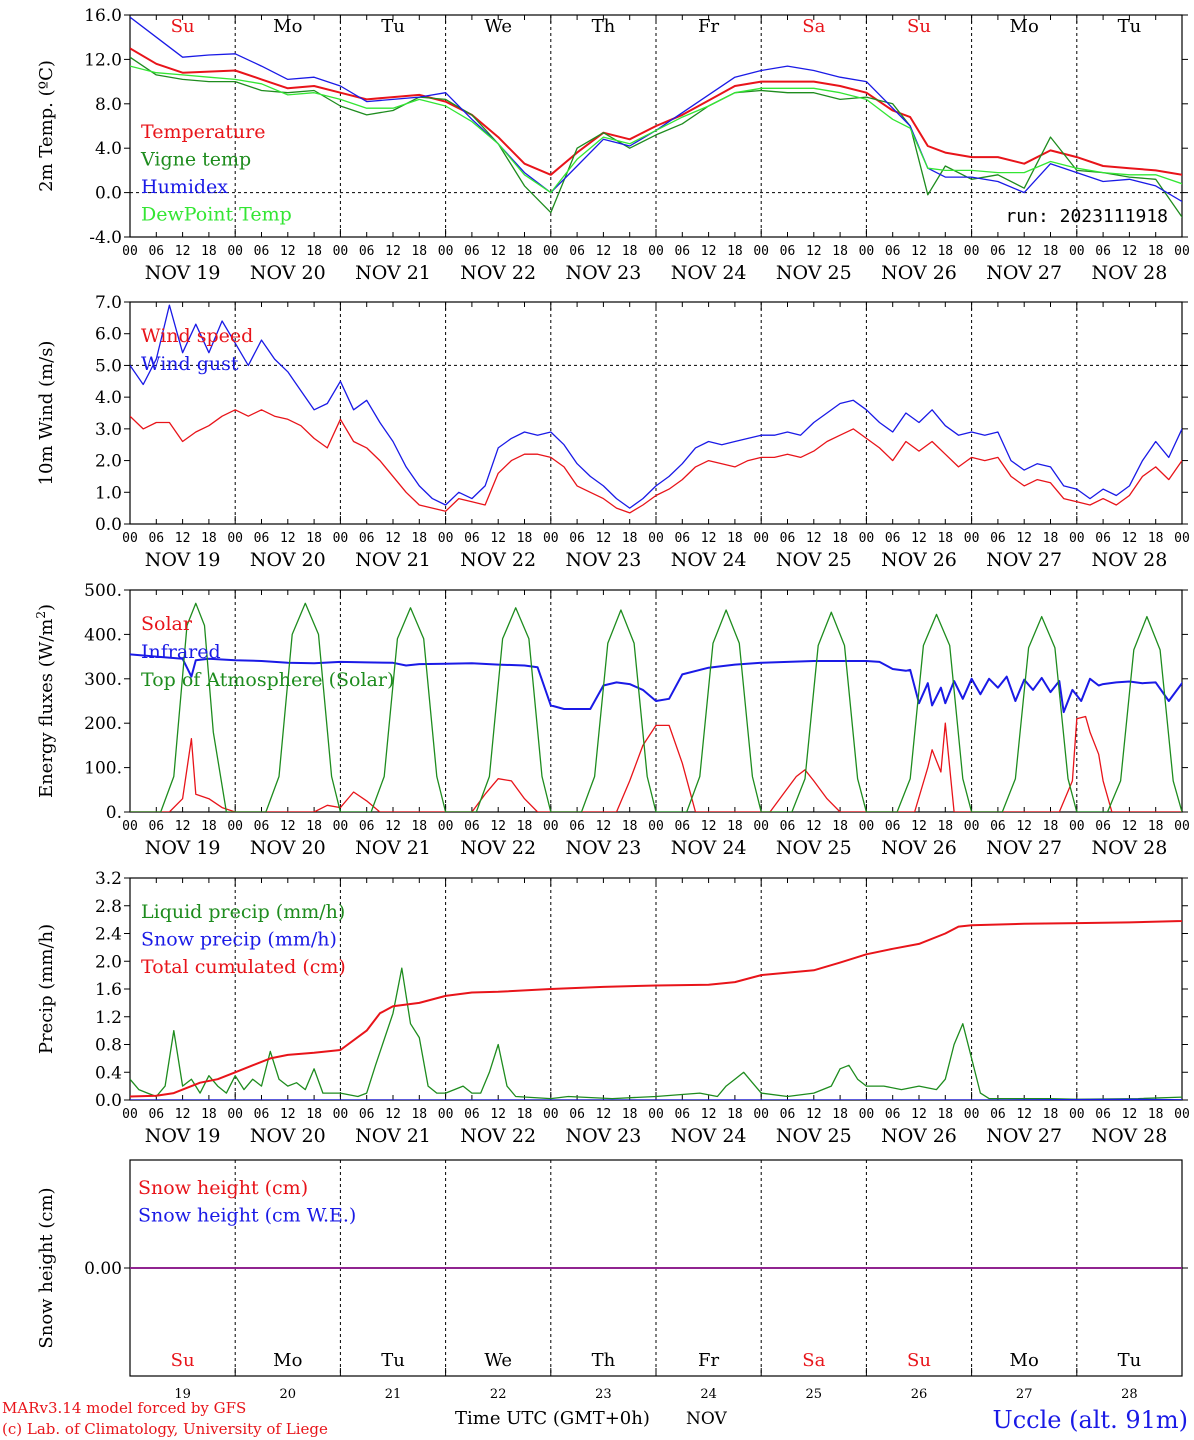 Image resolution: width=1194 pixels, height=1440 pixels. Describe the element at coordinates (108, 935) in the screenshot. I see `y-tick-label: 2.4` at that location.